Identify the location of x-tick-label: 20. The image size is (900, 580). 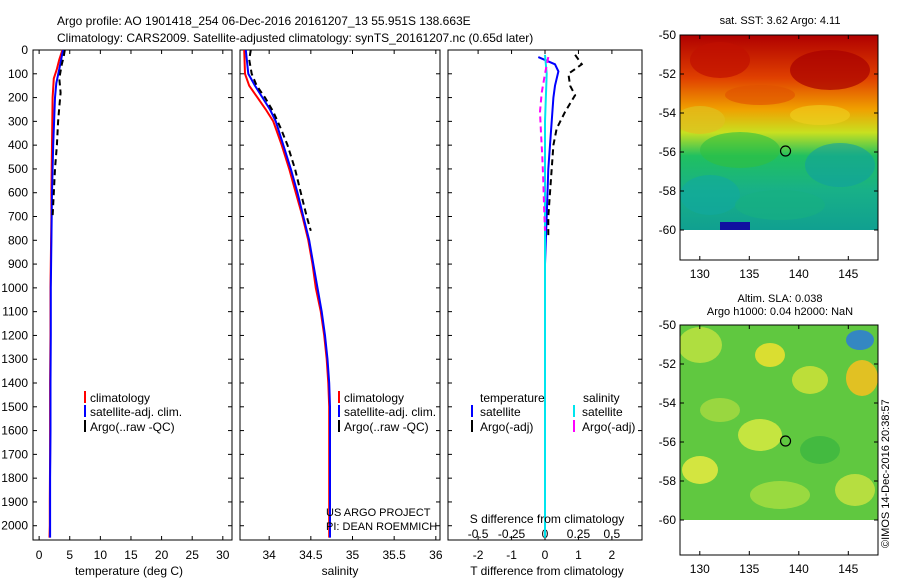
(162, 555).